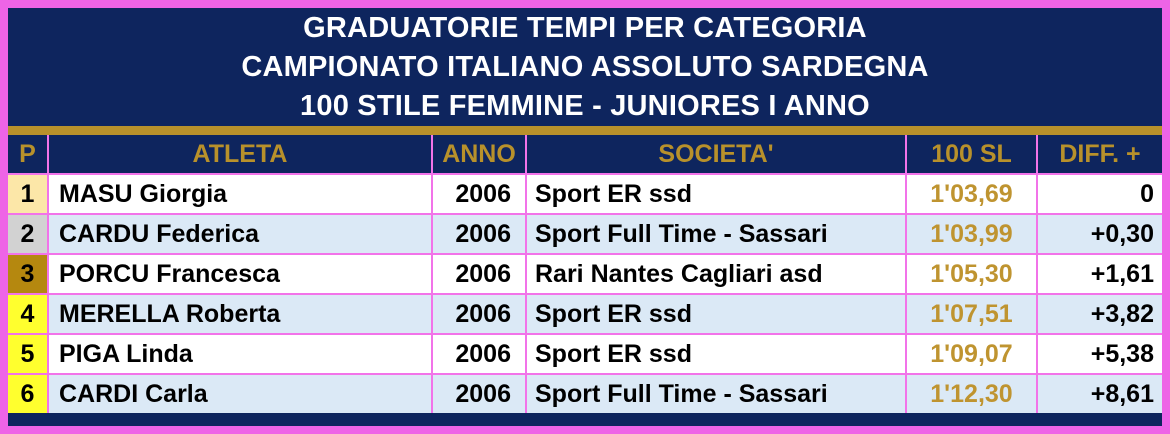 Image resolution: width=1170 pixels, height=434 pixels. I want to click on time-cell: 1'05,30, so click(971, 274).